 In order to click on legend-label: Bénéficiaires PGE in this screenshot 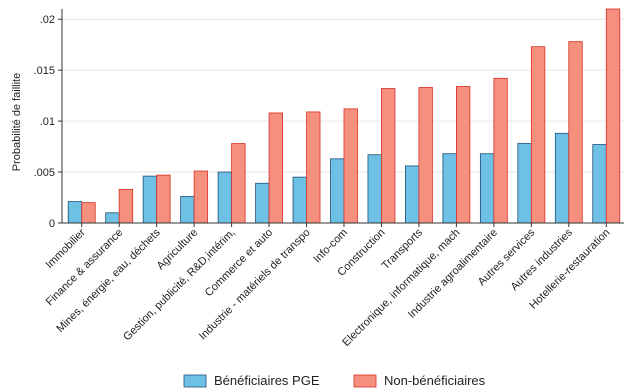, I will do `click(267, 380)`.